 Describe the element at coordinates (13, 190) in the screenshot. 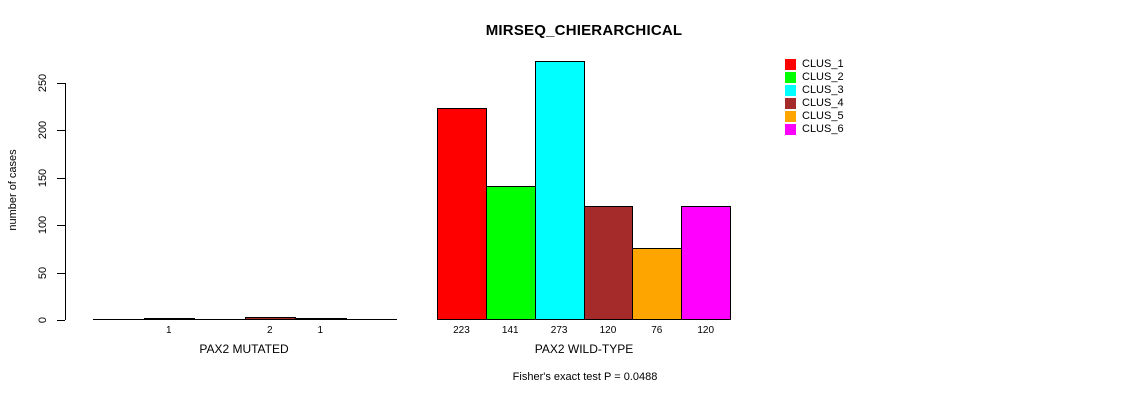

I see `y-axis-label: number of cases` at that location.